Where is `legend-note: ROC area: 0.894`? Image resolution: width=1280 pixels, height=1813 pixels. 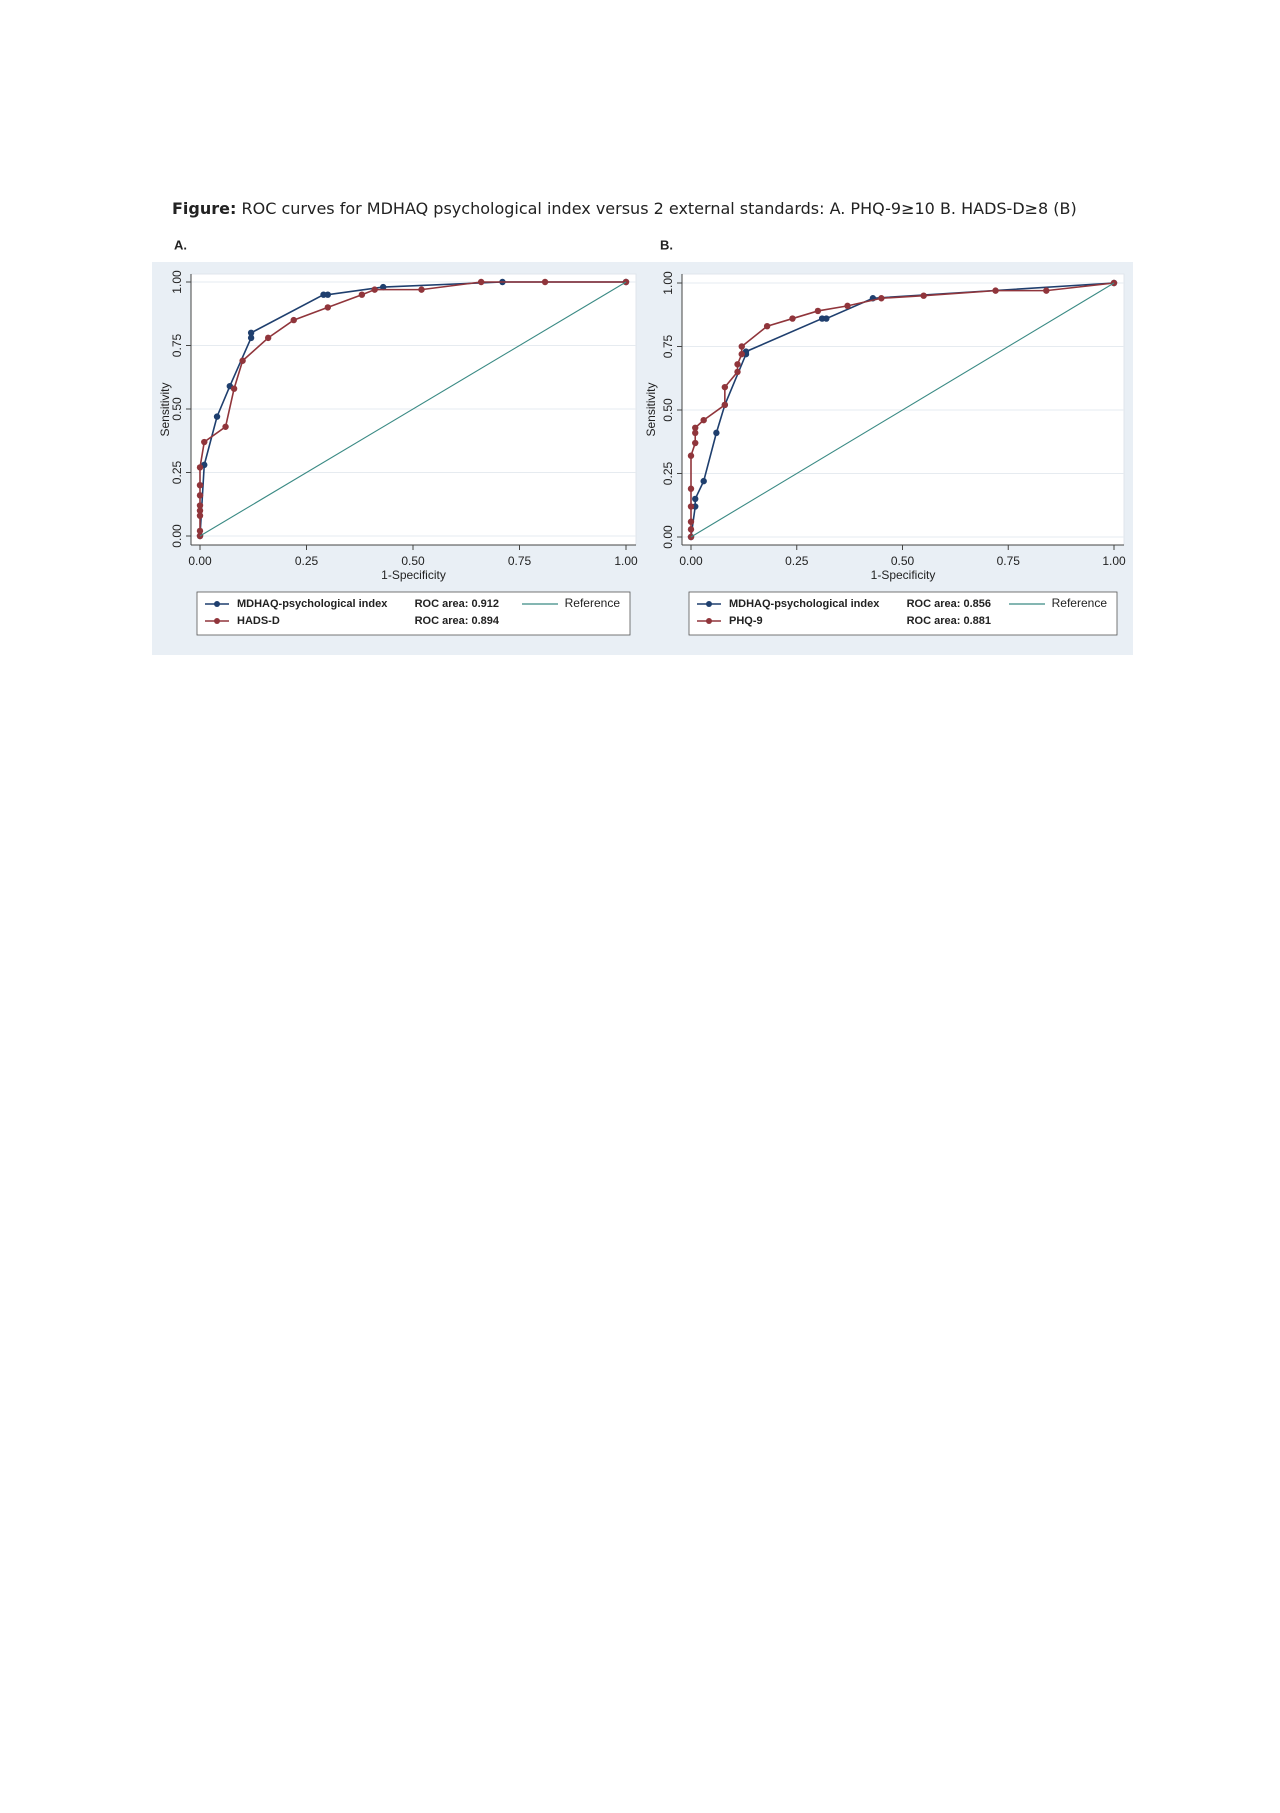 legend-note: ROC area: 0.894 is located at coordinates (457, 621).